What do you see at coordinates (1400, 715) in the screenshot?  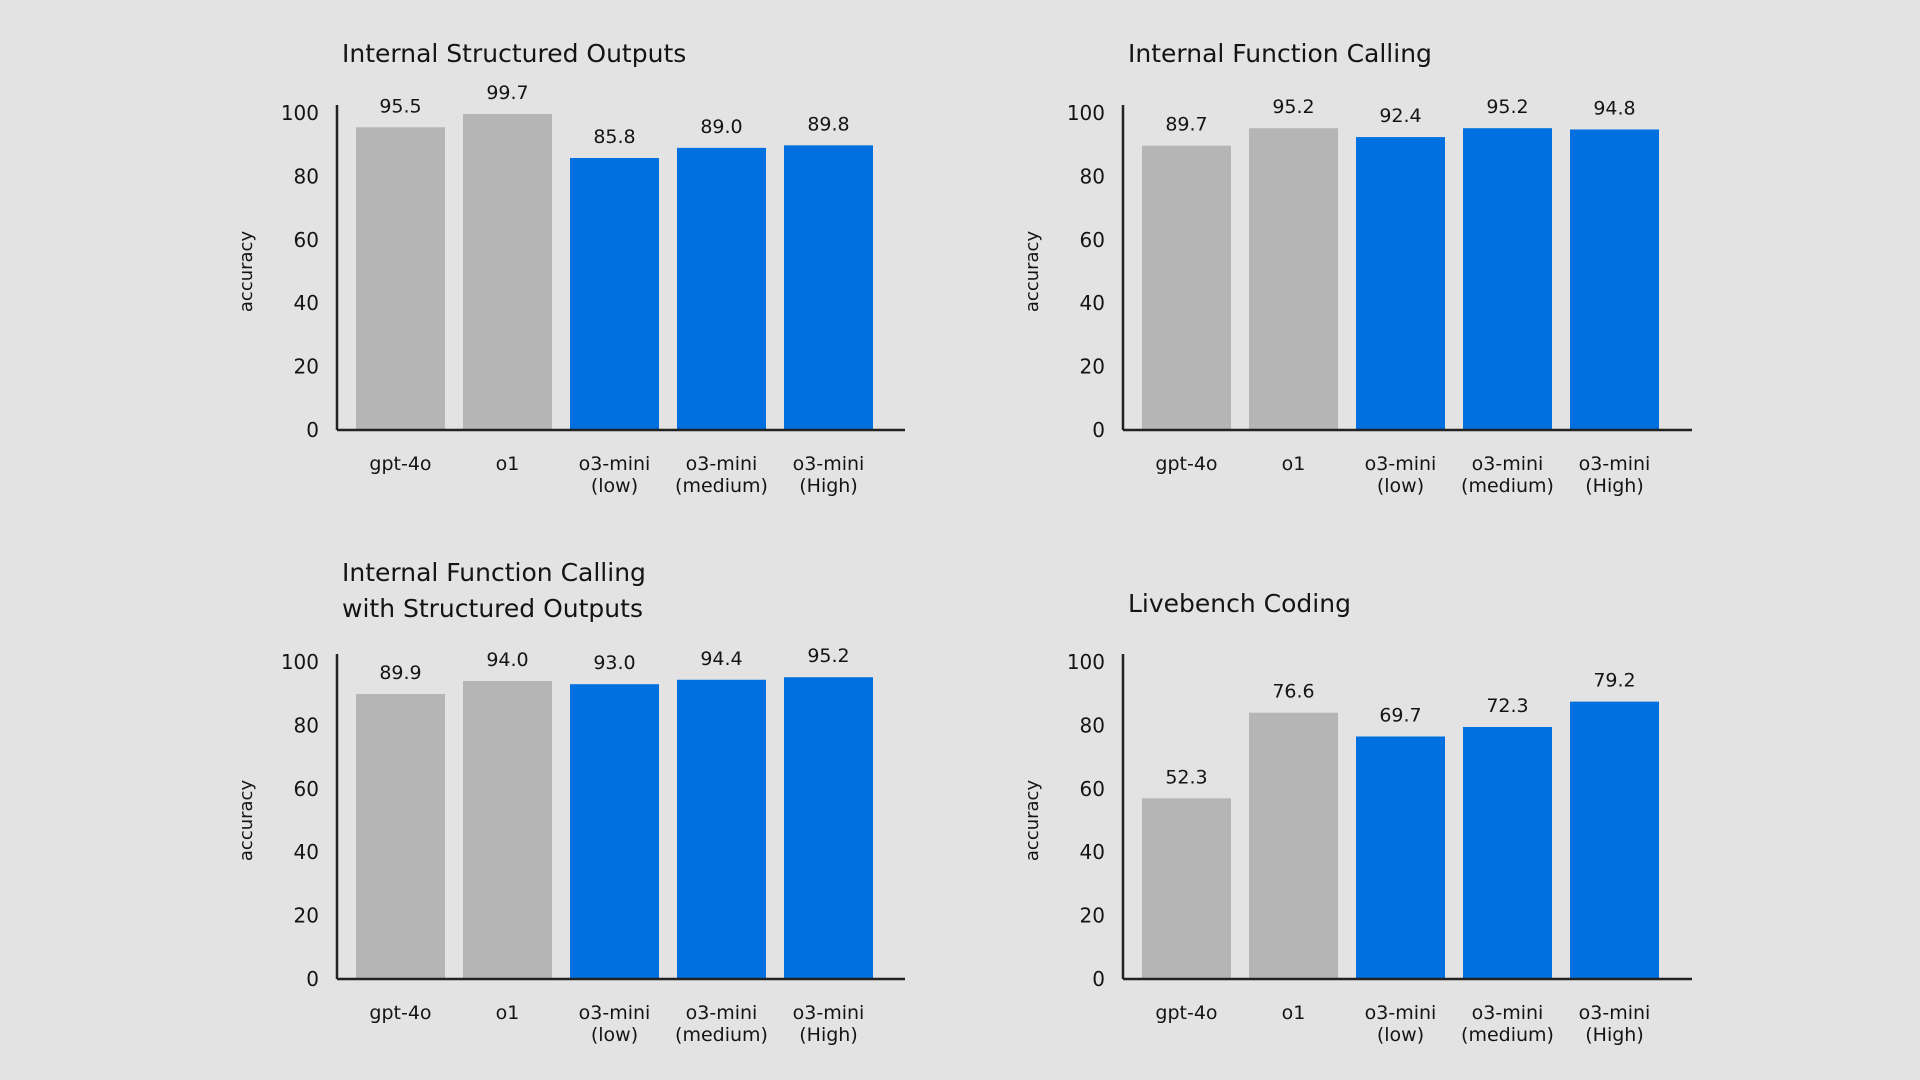 I see `data-label: 69.7` at bounding box center [1400, 715].